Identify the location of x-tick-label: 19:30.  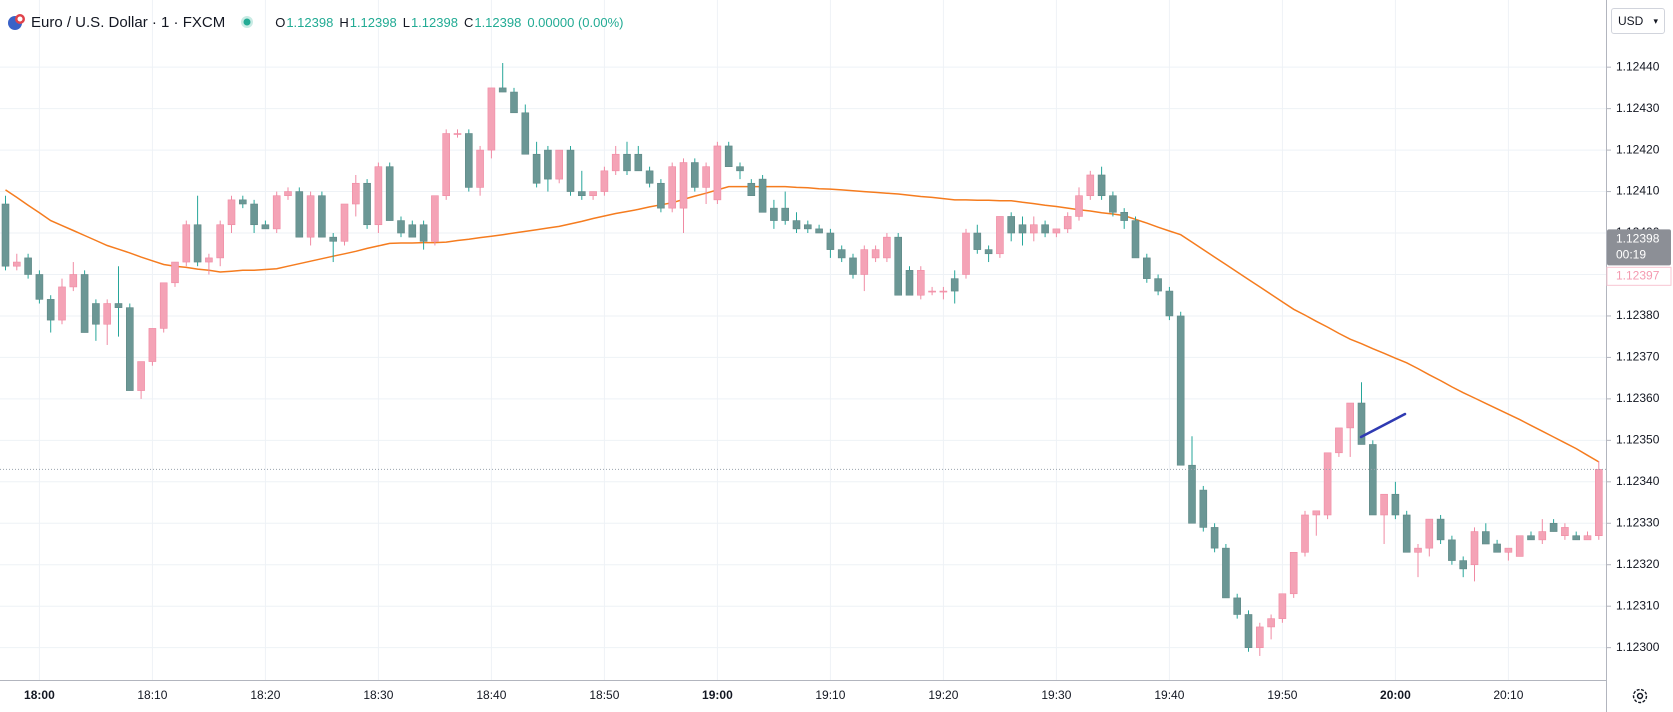
(1056, 695).